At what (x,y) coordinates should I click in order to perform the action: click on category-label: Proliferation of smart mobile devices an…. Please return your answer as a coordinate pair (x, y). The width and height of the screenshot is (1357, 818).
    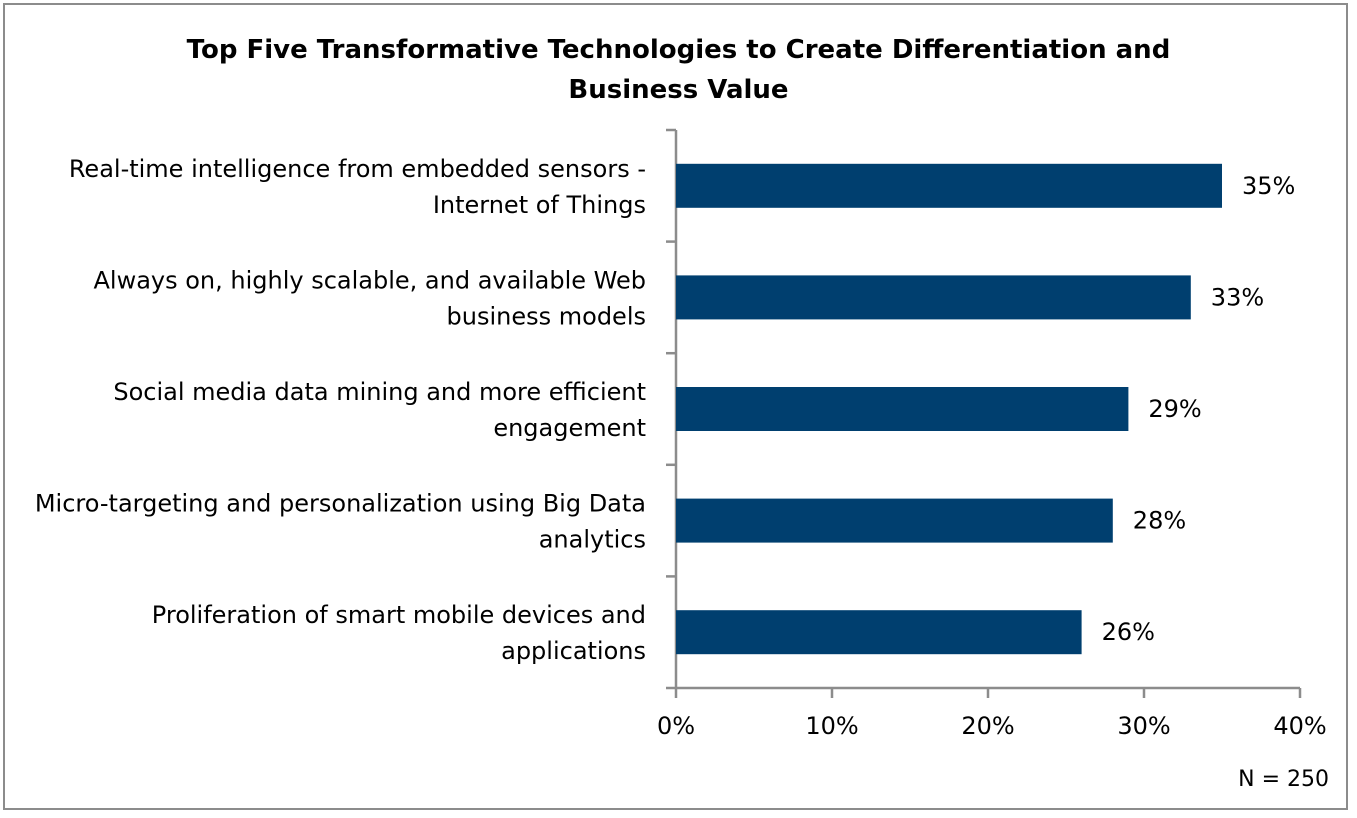
    Looking at the image, I should click on (399, 633).